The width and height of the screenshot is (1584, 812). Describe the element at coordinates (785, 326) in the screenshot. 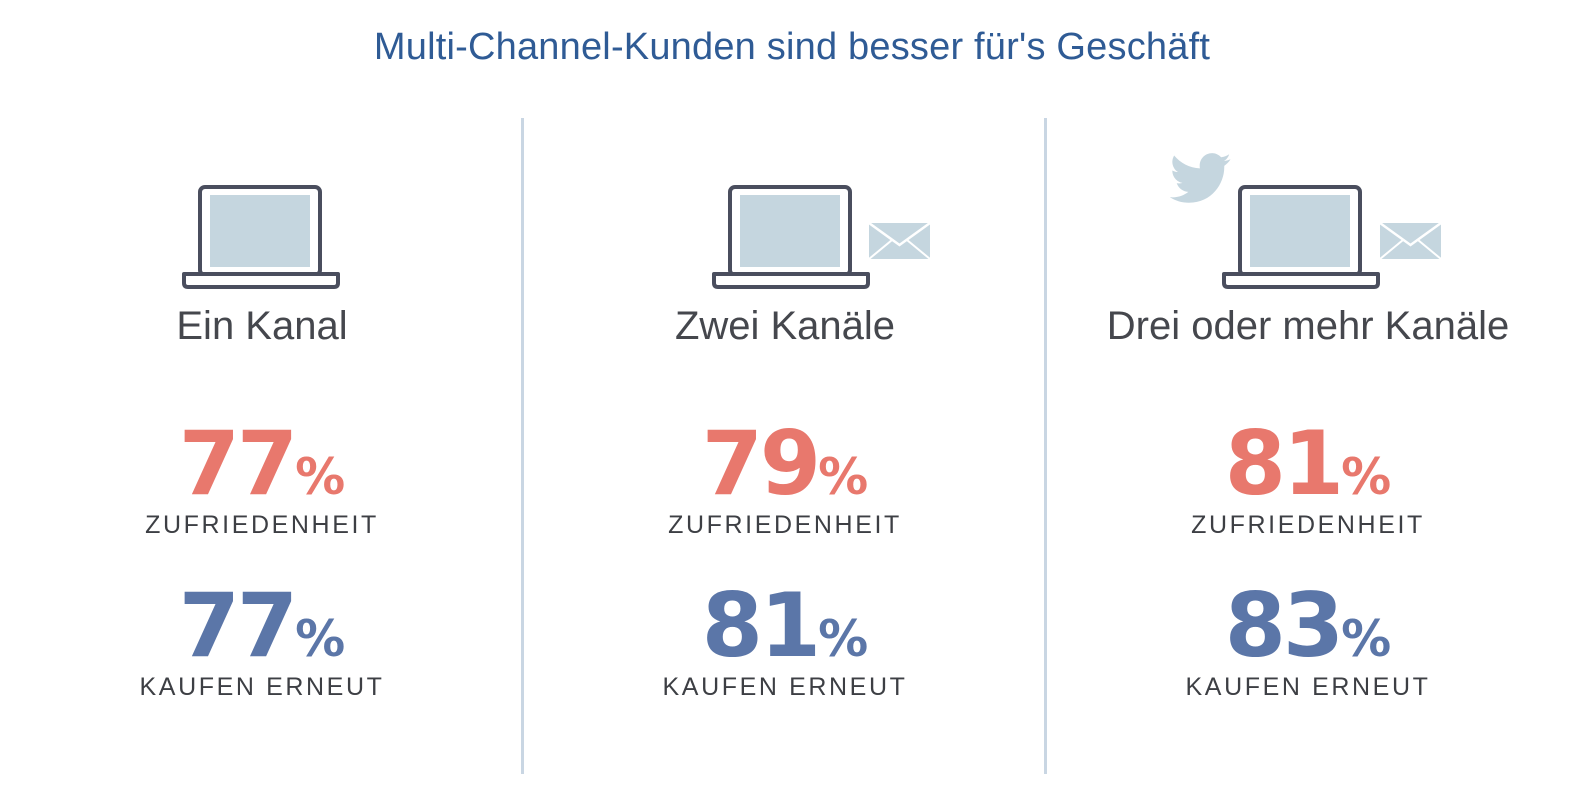

I see `column-label: Zwei Kanäle` at that location.